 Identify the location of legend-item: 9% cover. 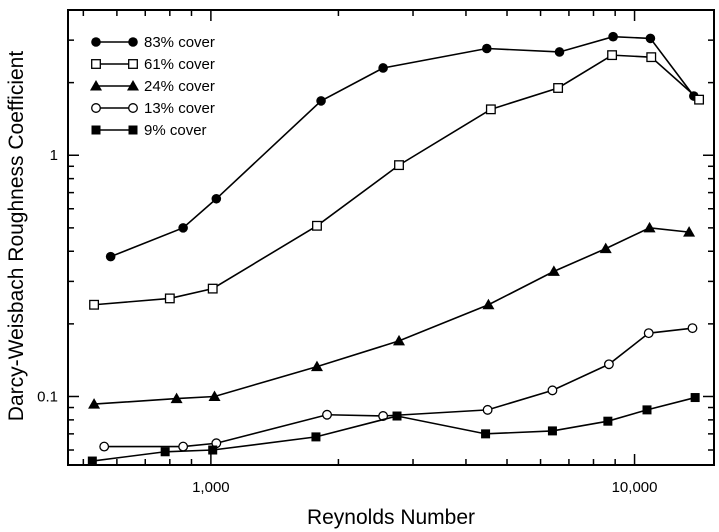
(149, 130).